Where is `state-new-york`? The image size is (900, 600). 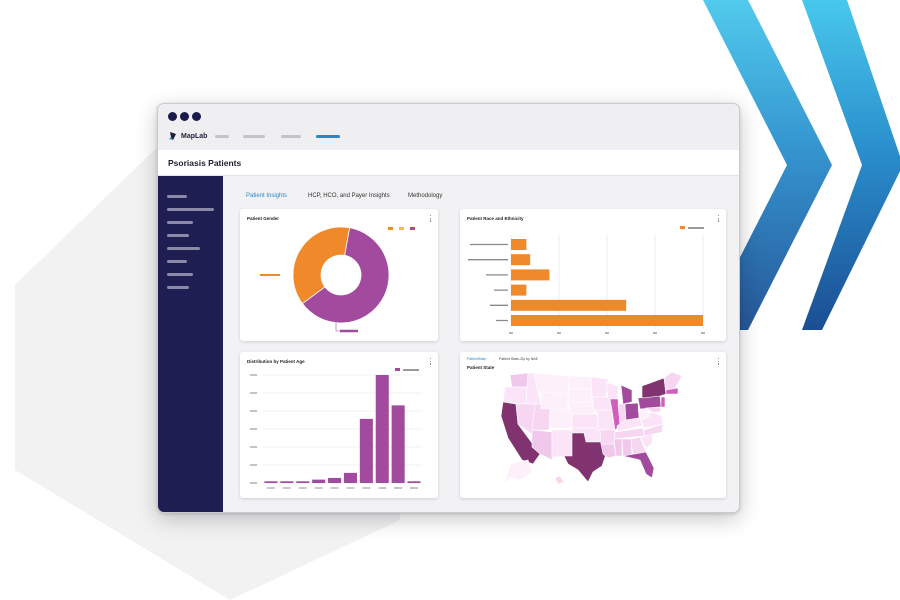
state-new-york is located at coordinates (654, 388).